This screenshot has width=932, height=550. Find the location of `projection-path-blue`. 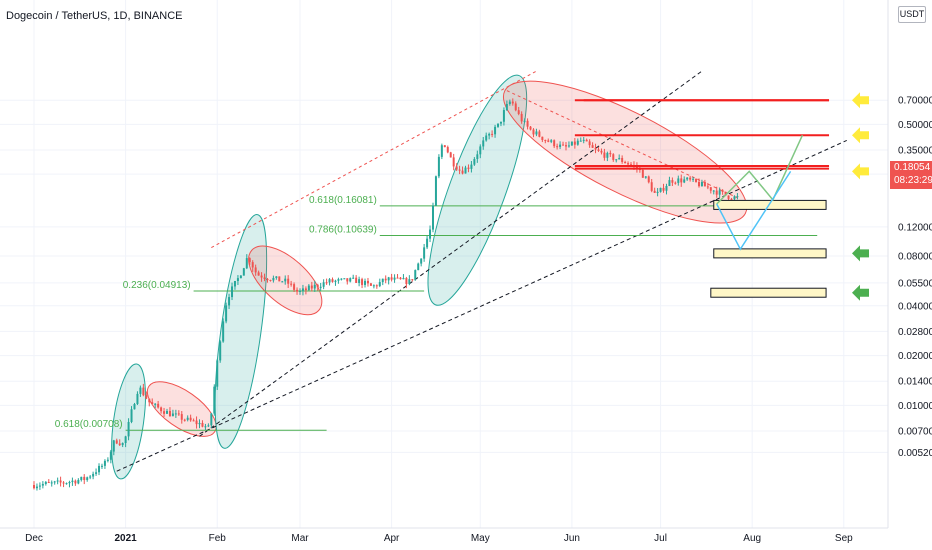

projection-path-blue is located at coordinates (754, 210).